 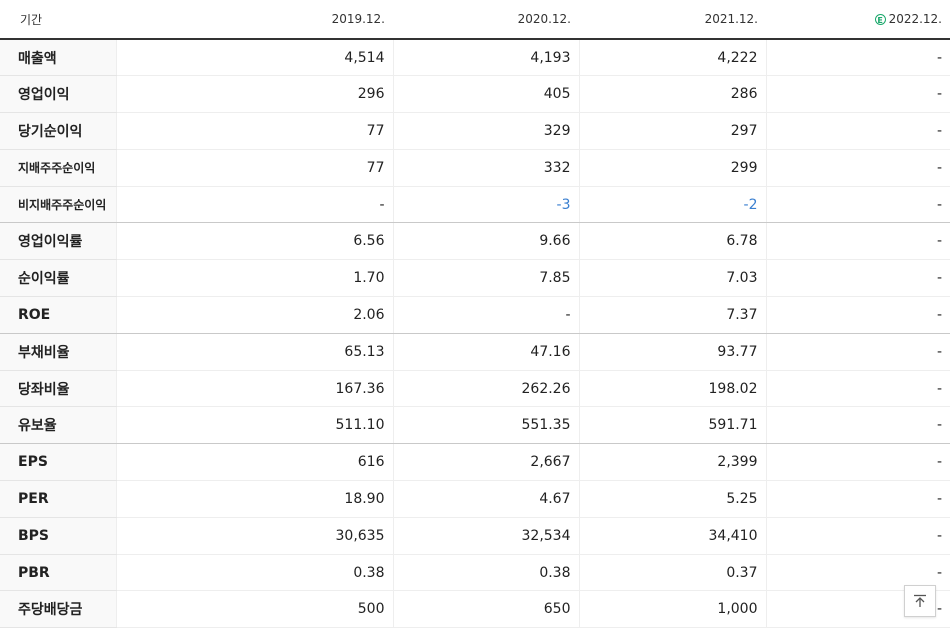 What do you see at coordinates (485, 205) in the screenshot?
I see `table-cell: -3` at bounding box center [485, 205].